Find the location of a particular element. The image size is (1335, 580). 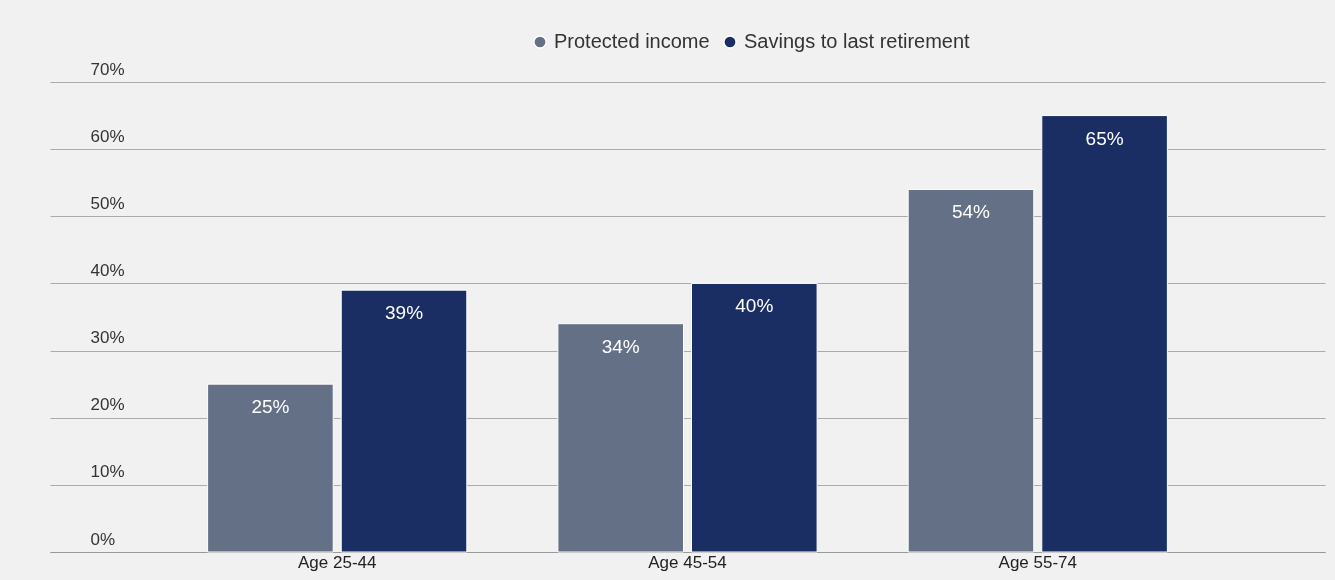

y-tick-label: 40% is located at coordinates (107, 270).